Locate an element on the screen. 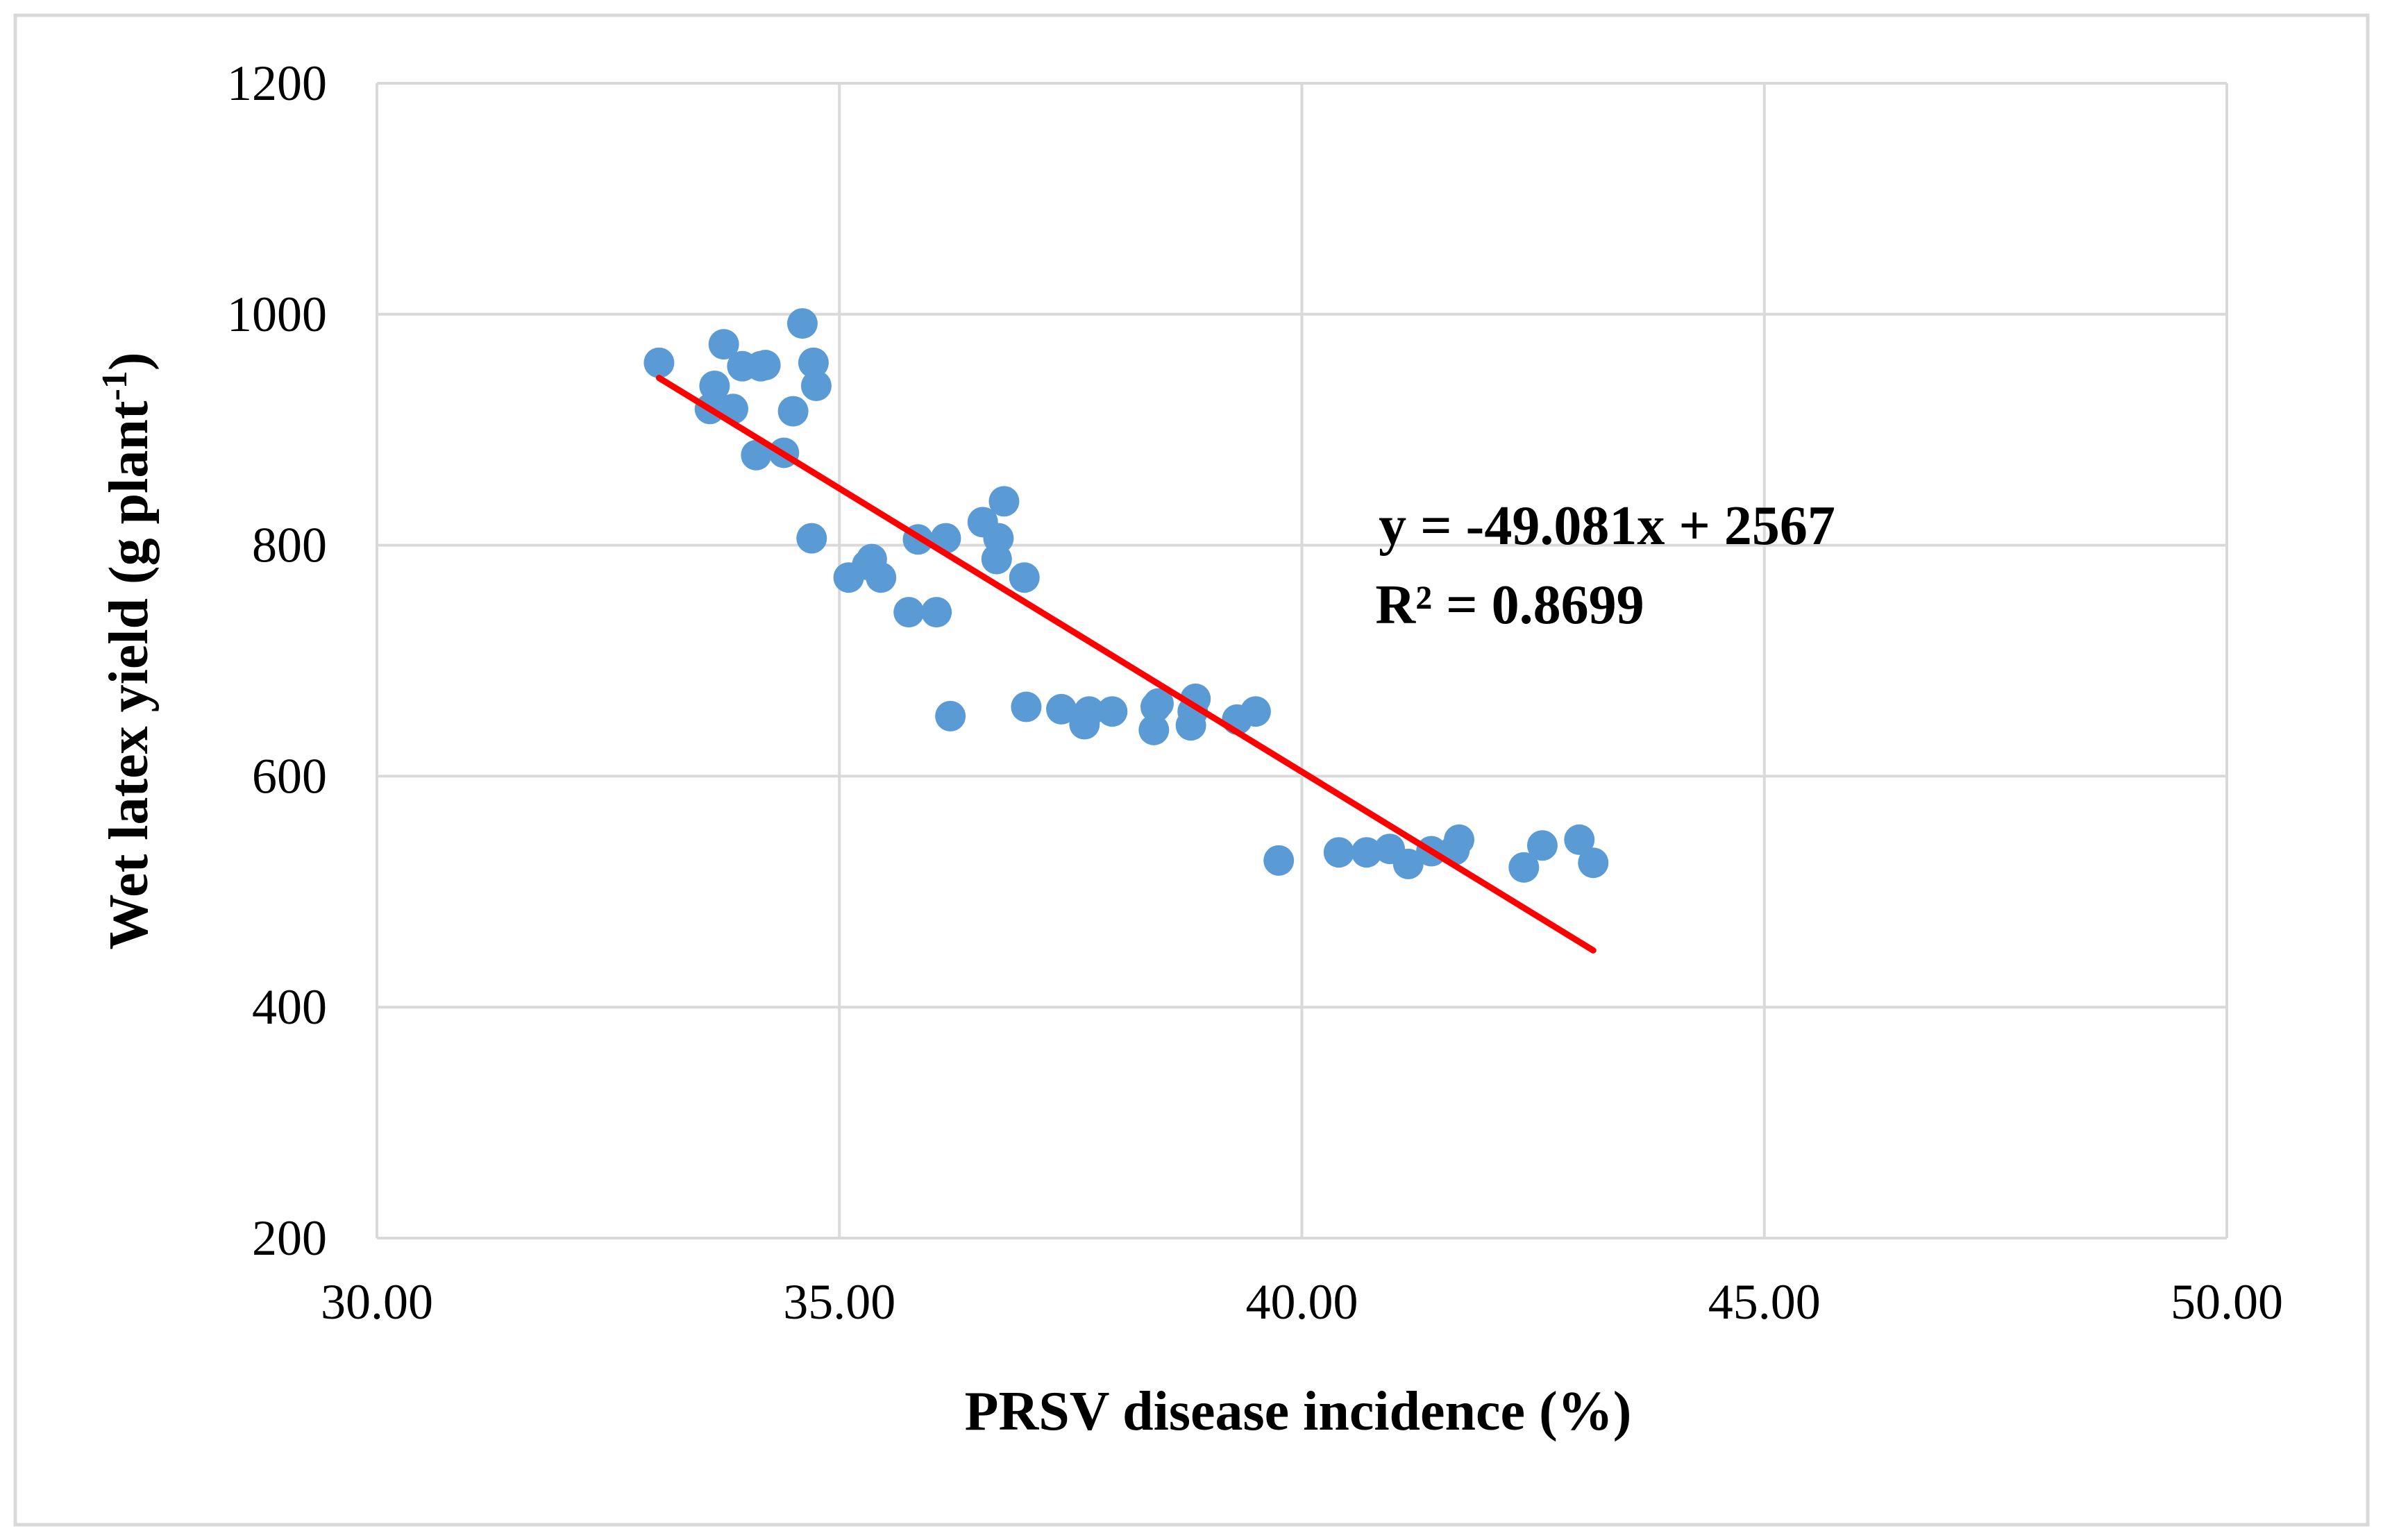 The height and width of the screenshot is (1540, 2383). trendline is located at coordinates (1126, 664).